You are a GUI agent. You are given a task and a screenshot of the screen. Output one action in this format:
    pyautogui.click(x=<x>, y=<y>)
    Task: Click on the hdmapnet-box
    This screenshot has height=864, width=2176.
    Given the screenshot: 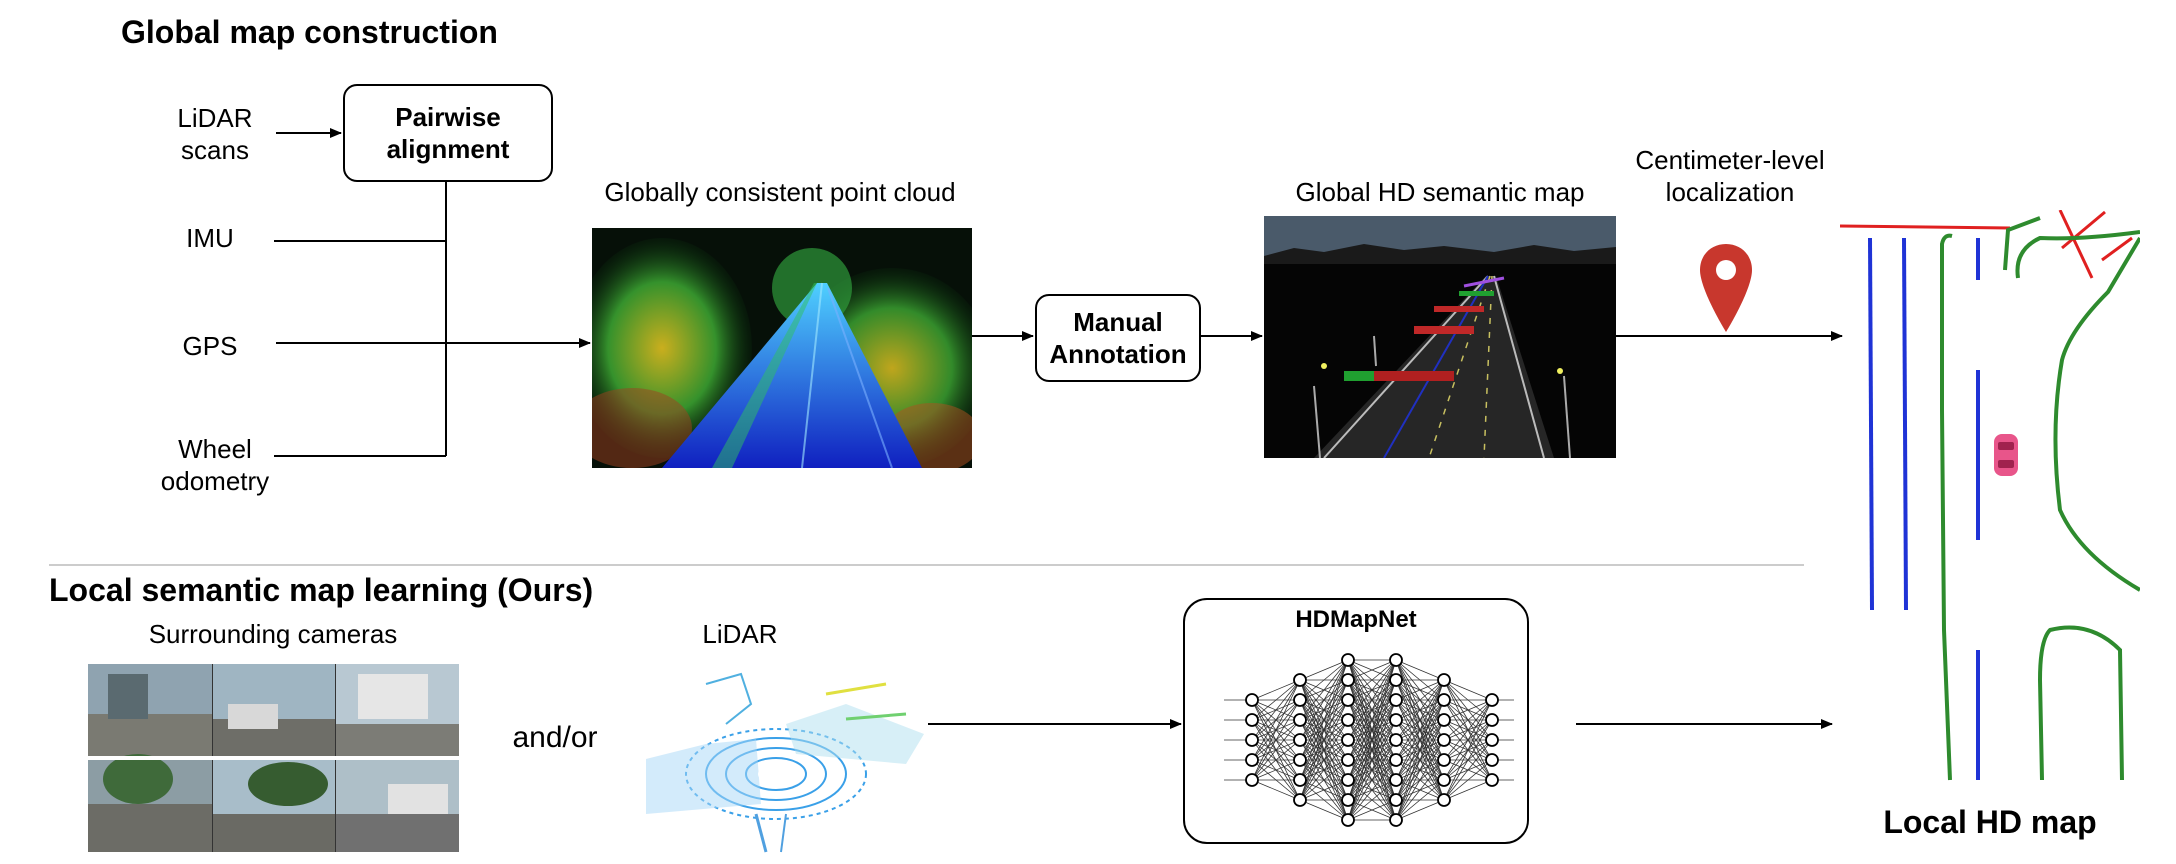 What is the action you would take?
    pyautogui.click(x=1356, y=721)
    